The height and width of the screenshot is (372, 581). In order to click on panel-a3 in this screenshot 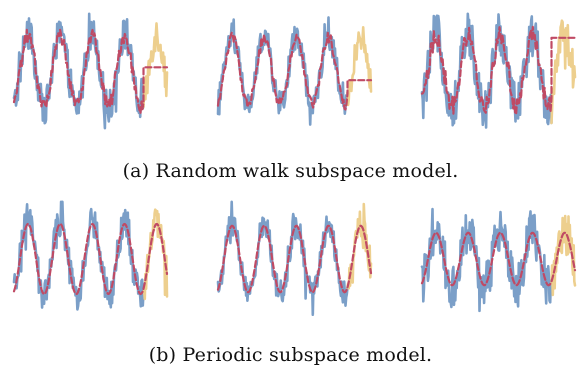, I will do `click(498, 71)`.